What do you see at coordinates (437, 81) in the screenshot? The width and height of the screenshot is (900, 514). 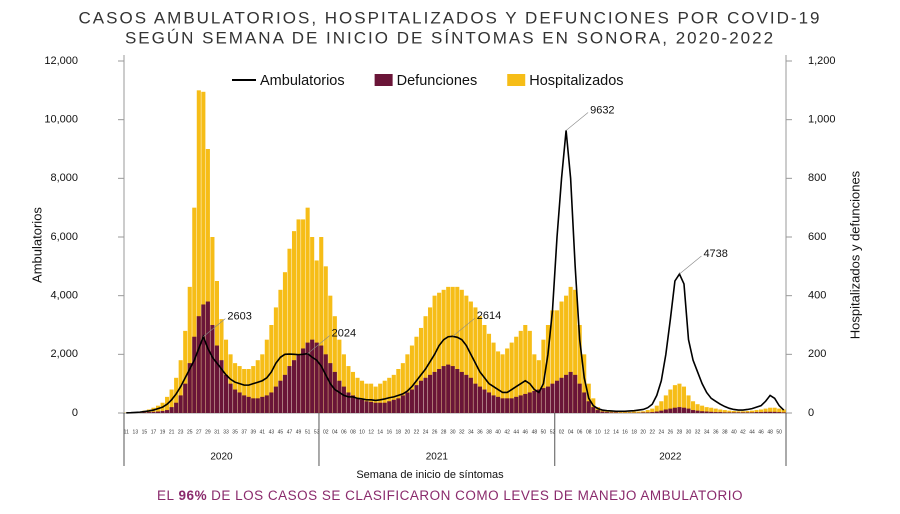 I see `legend-label: Defunciones` at bounding box center [437, 81].